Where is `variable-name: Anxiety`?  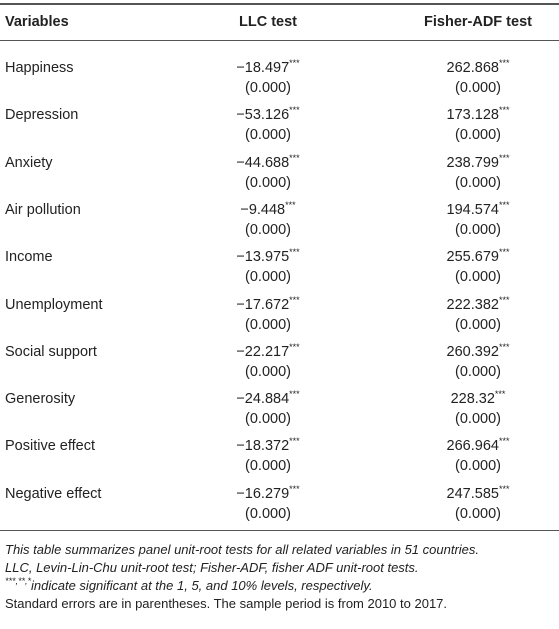
variable-name: Anxiety is located at coordinates (29, 162).